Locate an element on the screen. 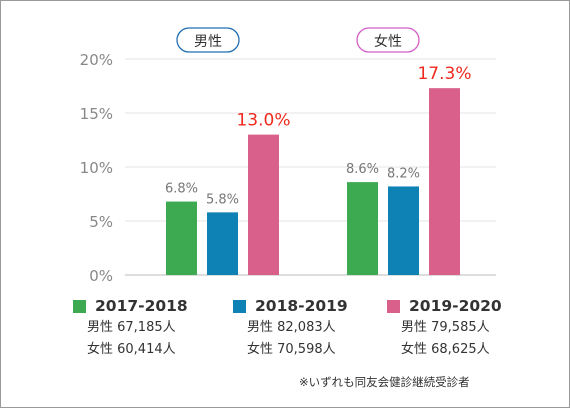  y-tick-label: 20% is located at coordinates (96, 60).